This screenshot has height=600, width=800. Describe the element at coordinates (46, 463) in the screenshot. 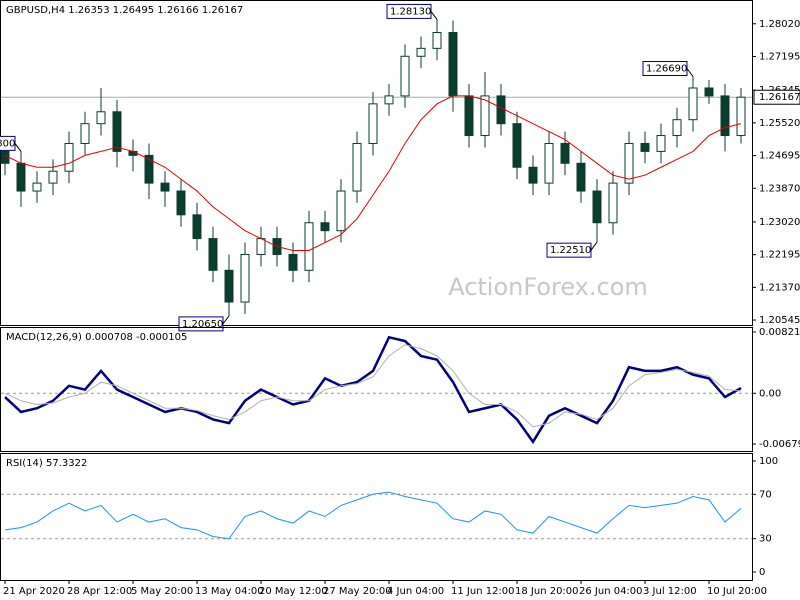

I see `panel-title: RSI(14) 57.3322` at that location.